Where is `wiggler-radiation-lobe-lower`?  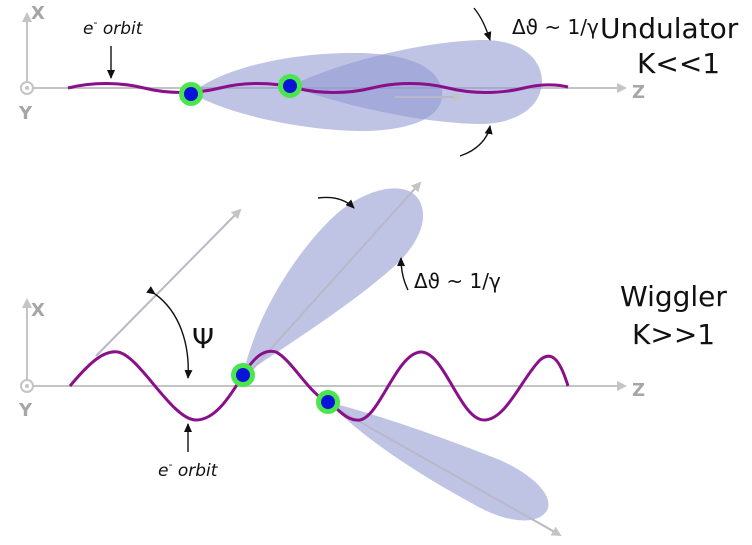 wiggler-radiation-lobe-lower is located at coordinates (438, 461).